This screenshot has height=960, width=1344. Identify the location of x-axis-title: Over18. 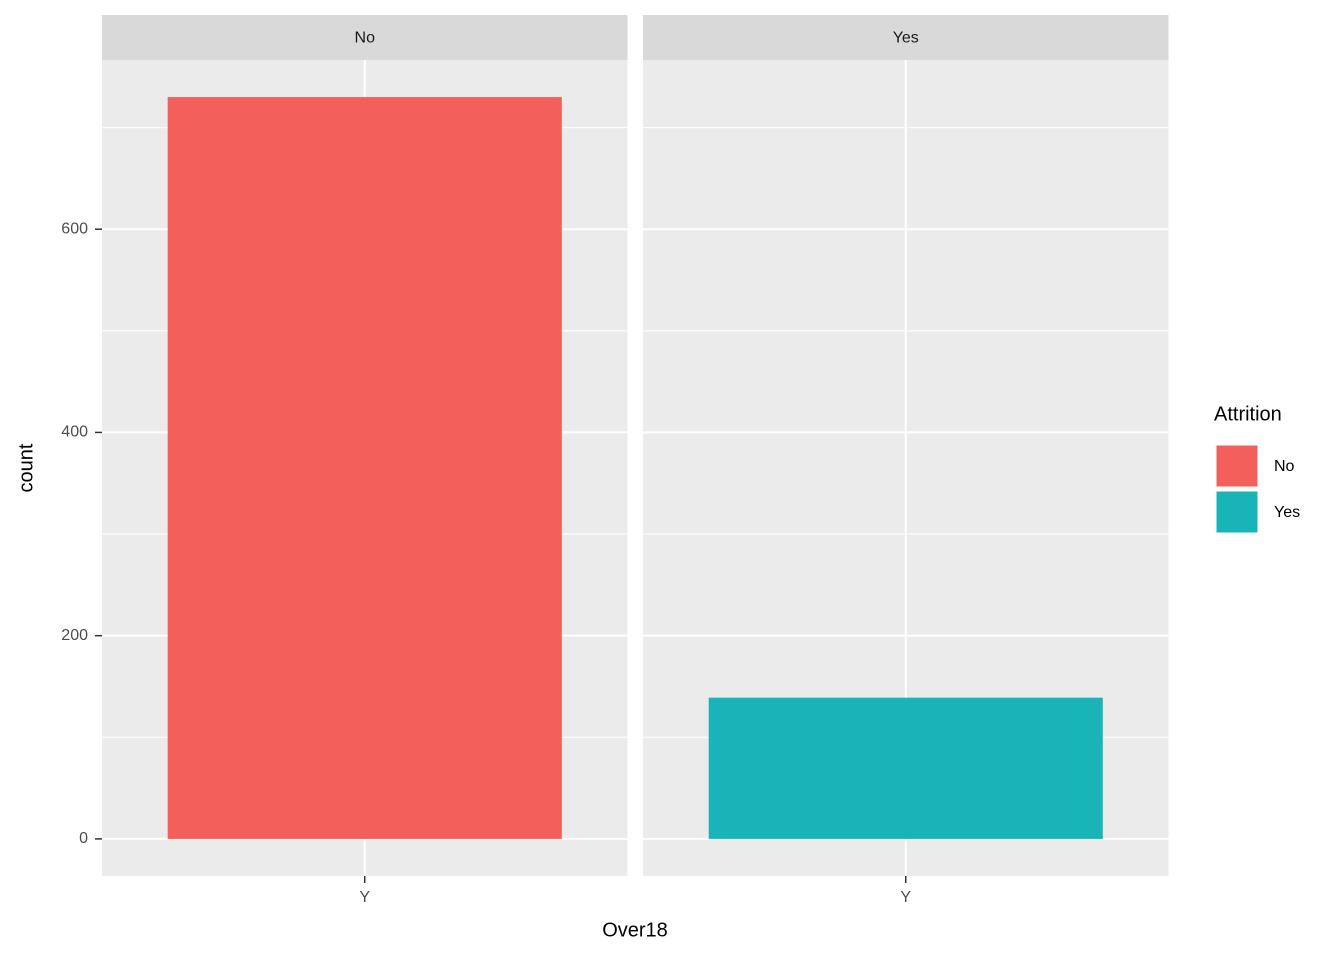
(635, 930).